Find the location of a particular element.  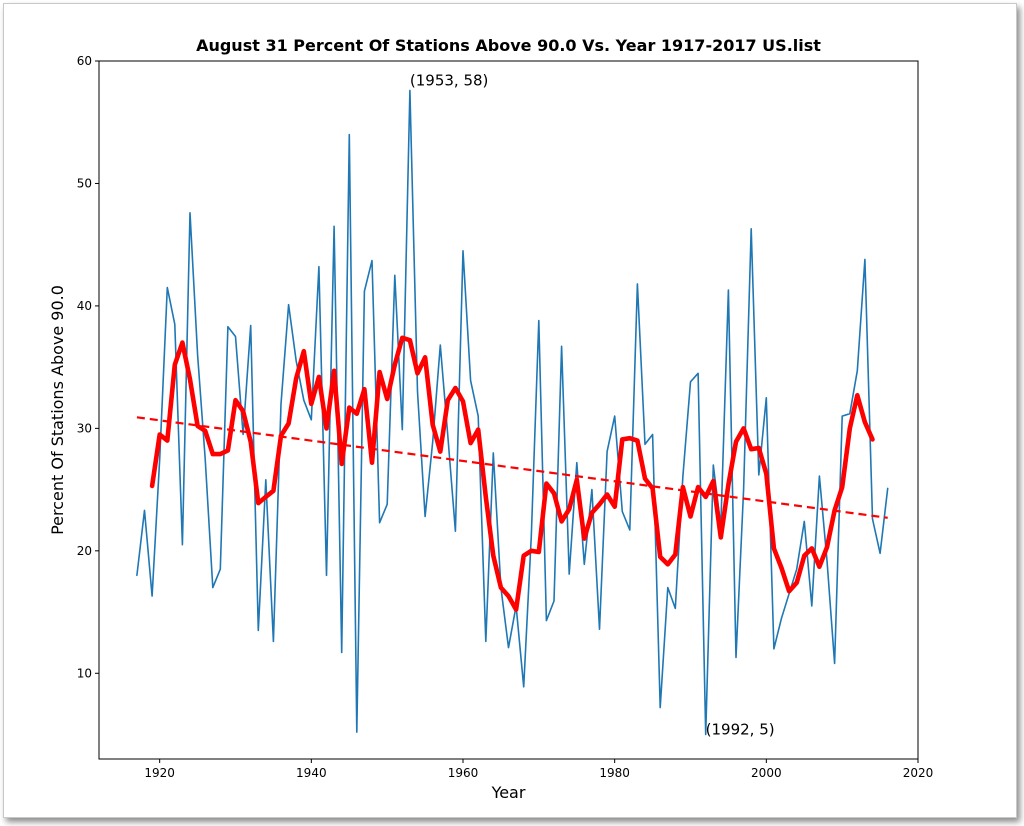

y-tick-label: 10 is located at coordinates (84, 673).